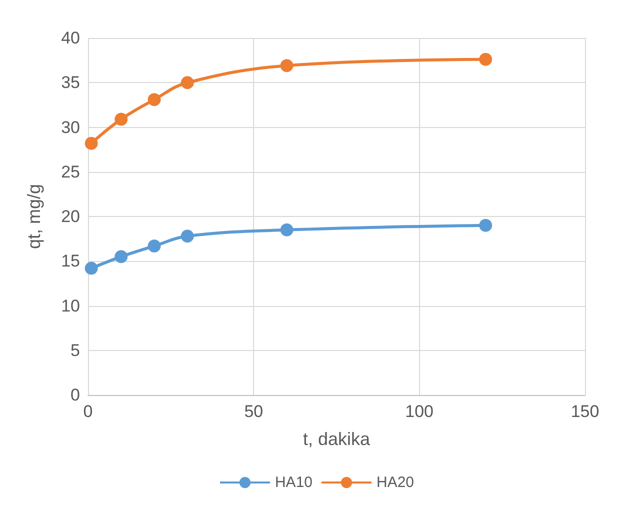  Describe the element at coordinates (293, 482) in the screenshot. I see `legend-label: HA10` at that location.